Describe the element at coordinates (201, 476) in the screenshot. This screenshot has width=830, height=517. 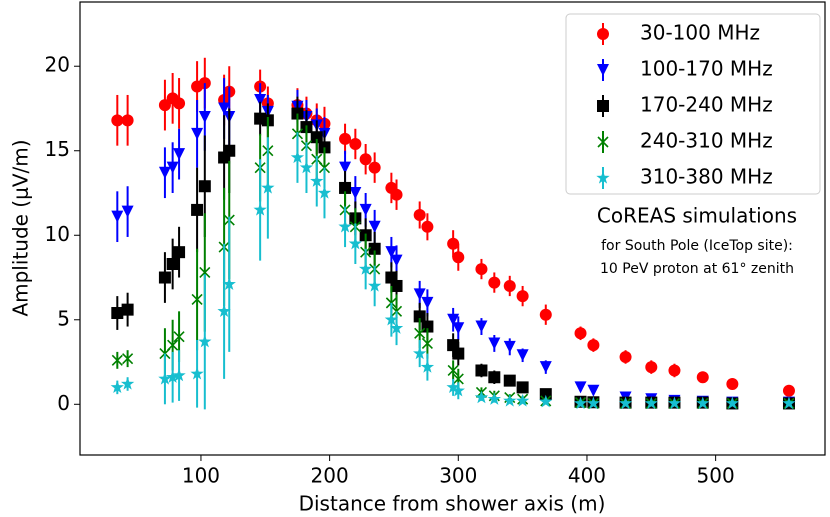
I see `x-tick-label: 100` at that location.